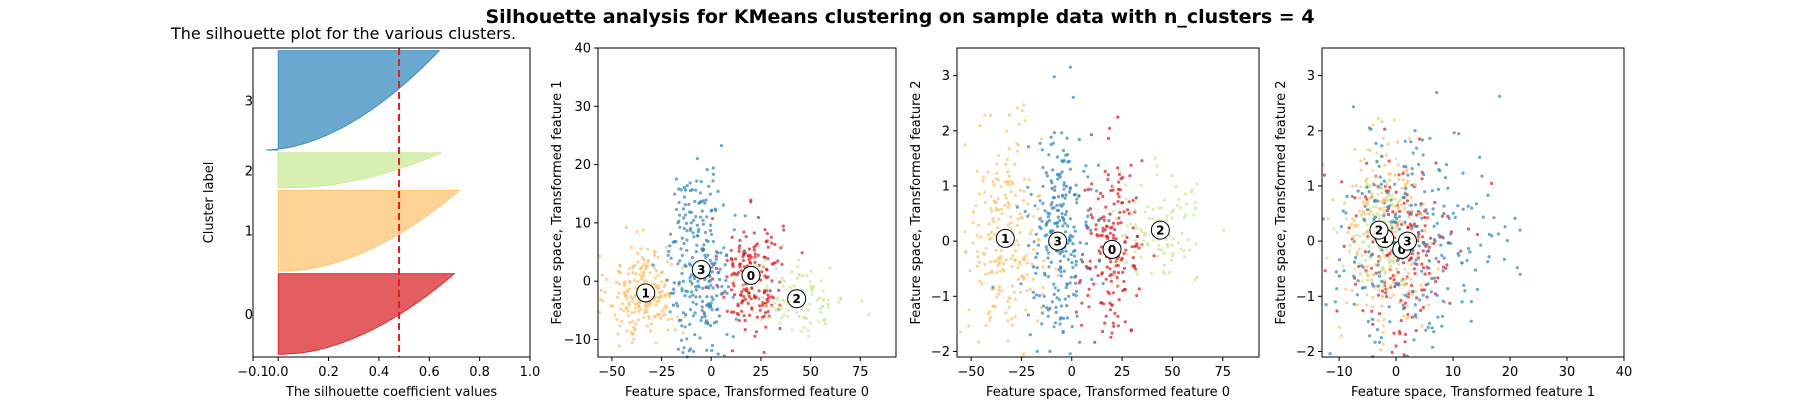 This screenshot has width=1800, height=400. I want to click on x-tick-label: −50, so click(970, 372).